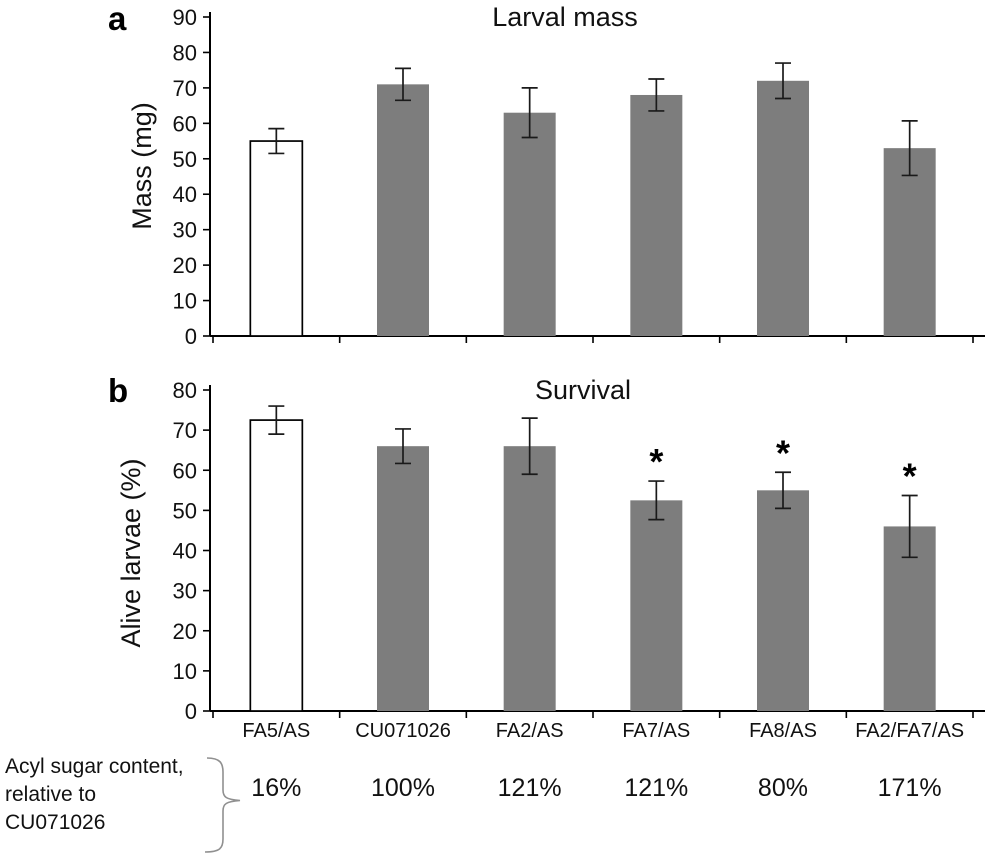 Image resolution: width=1000 pixels, height=857 pixels. I want to click on acyl-sugar-percentage-row: 16% 100% 121% 121% 80% 171%, so click(593, 788).